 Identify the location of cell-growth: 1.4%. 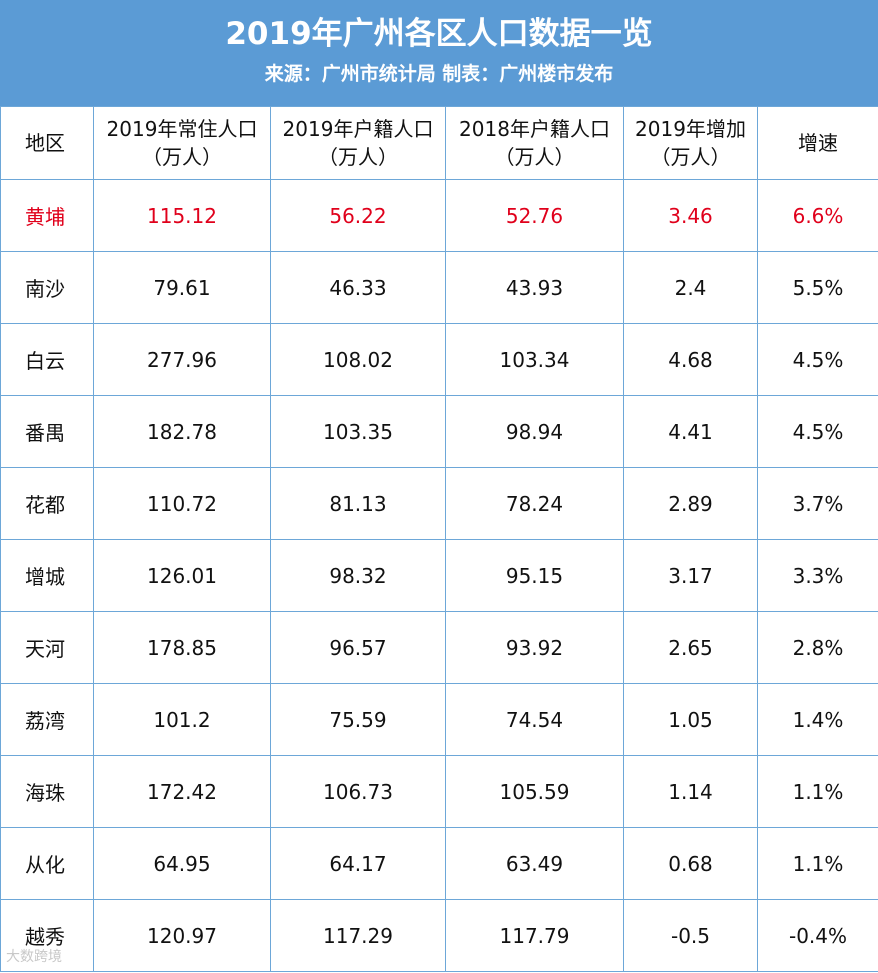
(817, 719).